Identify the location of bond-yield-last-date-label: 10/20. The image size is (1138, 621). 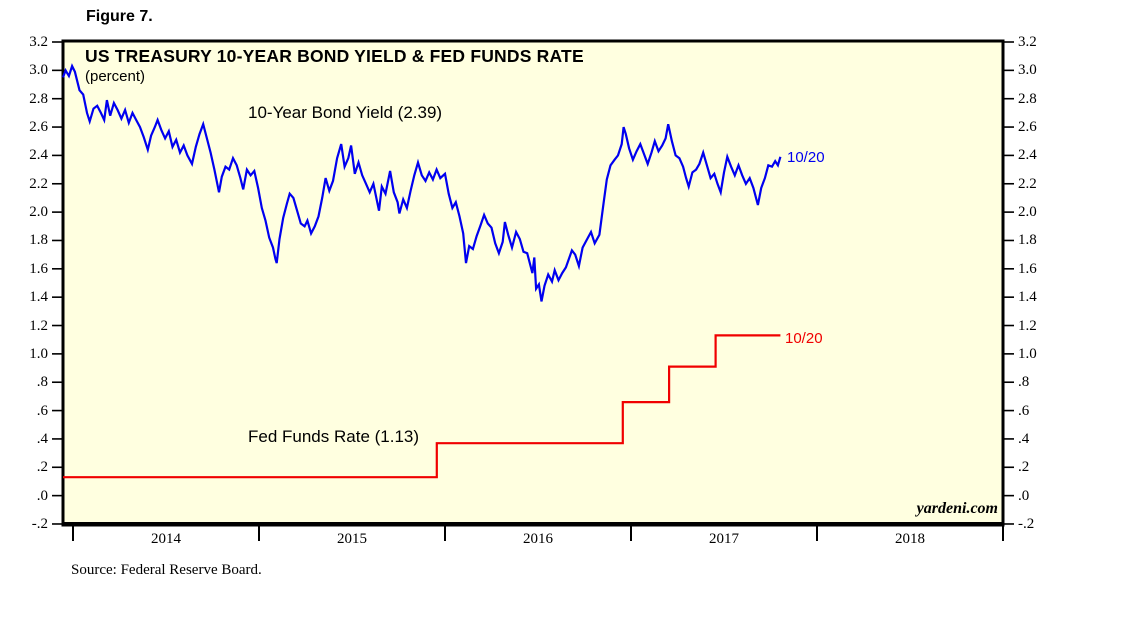
(806, 157).